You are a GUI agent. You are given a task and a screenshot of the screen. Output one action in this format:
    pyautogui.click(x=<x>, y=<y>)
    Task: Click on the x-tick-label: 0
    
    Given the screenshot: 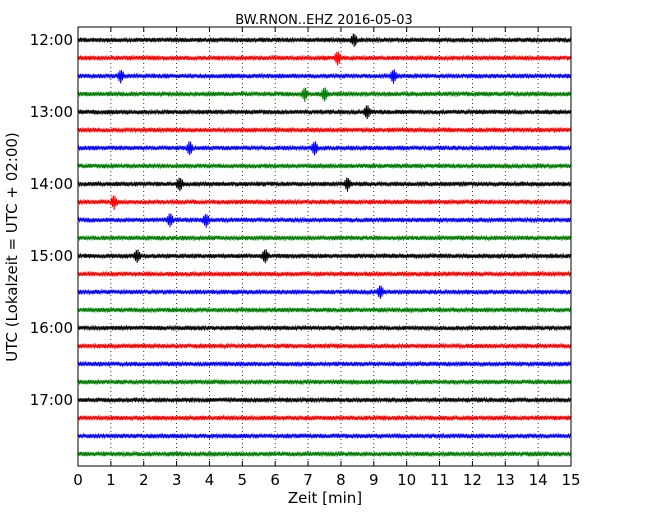 What is the action you would take?
    pyautogui.click(x=78, y=480)
    